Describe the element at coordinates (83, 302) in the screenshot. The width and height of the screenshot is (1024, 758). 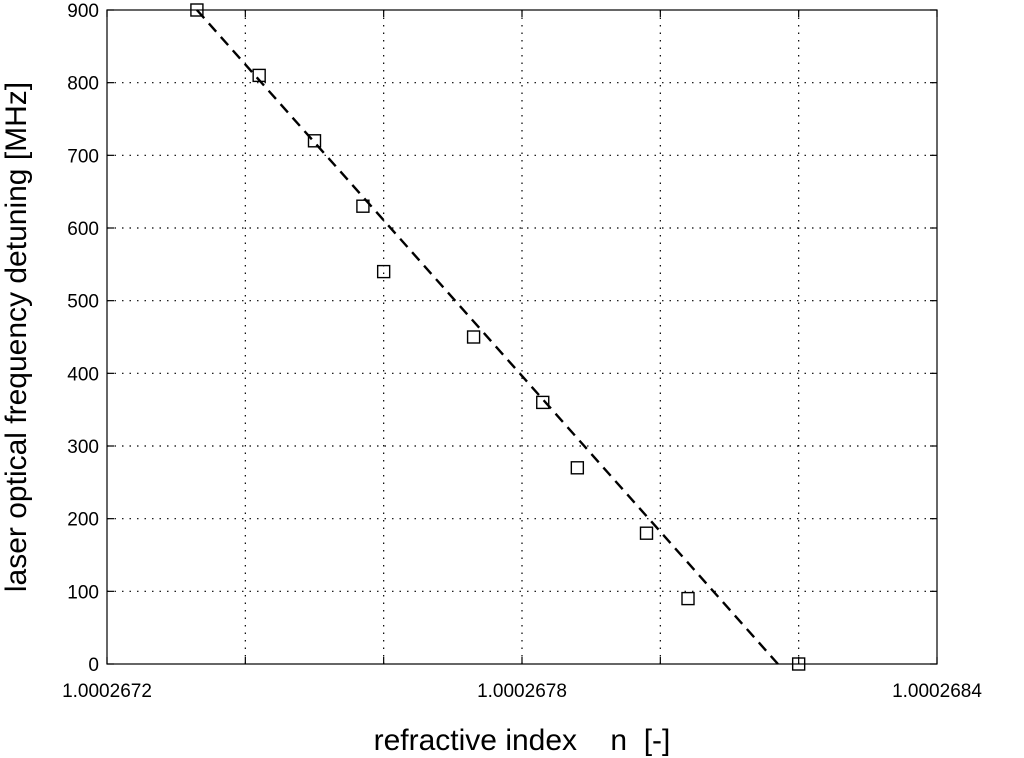
I see `y-tick-label: 500` at that location.